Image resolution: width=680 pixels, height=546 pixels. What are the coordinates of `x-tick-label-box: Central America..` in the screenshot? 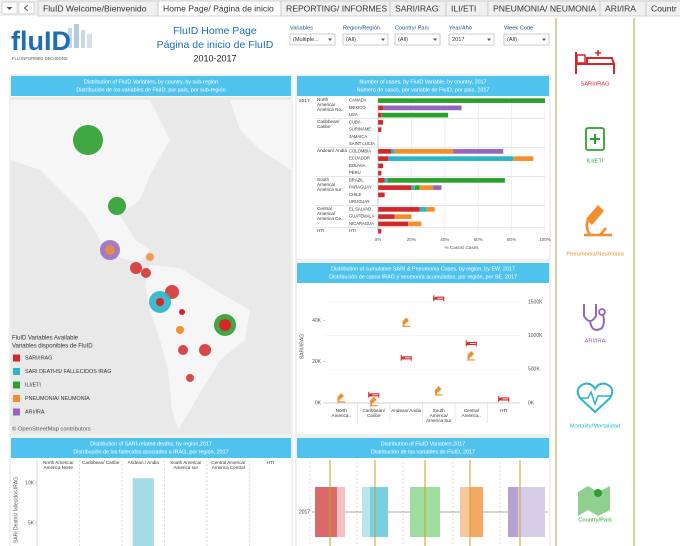 It's located at (471, 413).